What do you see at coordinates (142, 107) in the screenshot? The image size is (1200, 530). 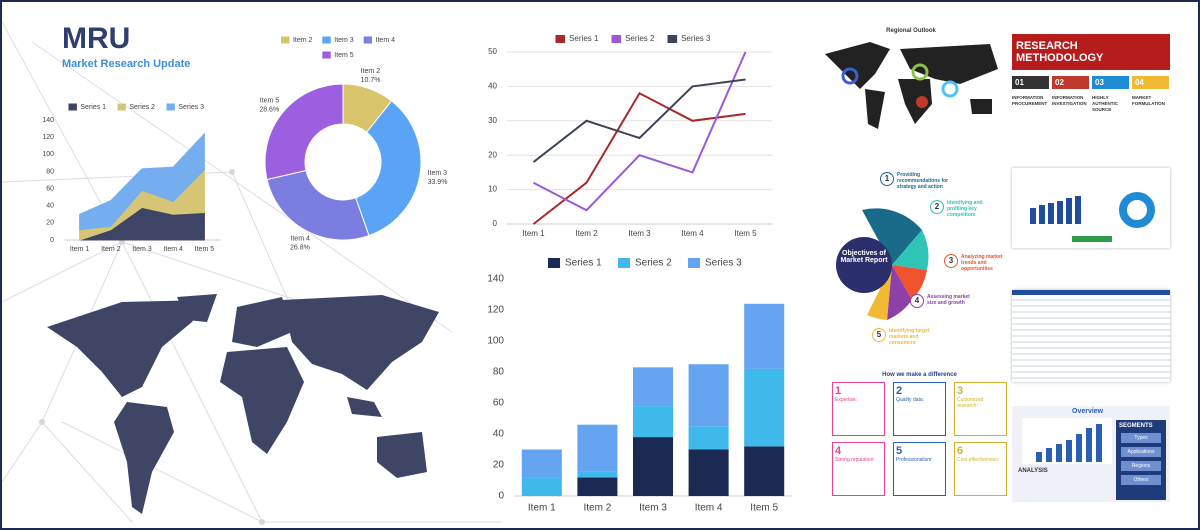 I see `legend-label: Series 2` at bounding box center [142, 107].